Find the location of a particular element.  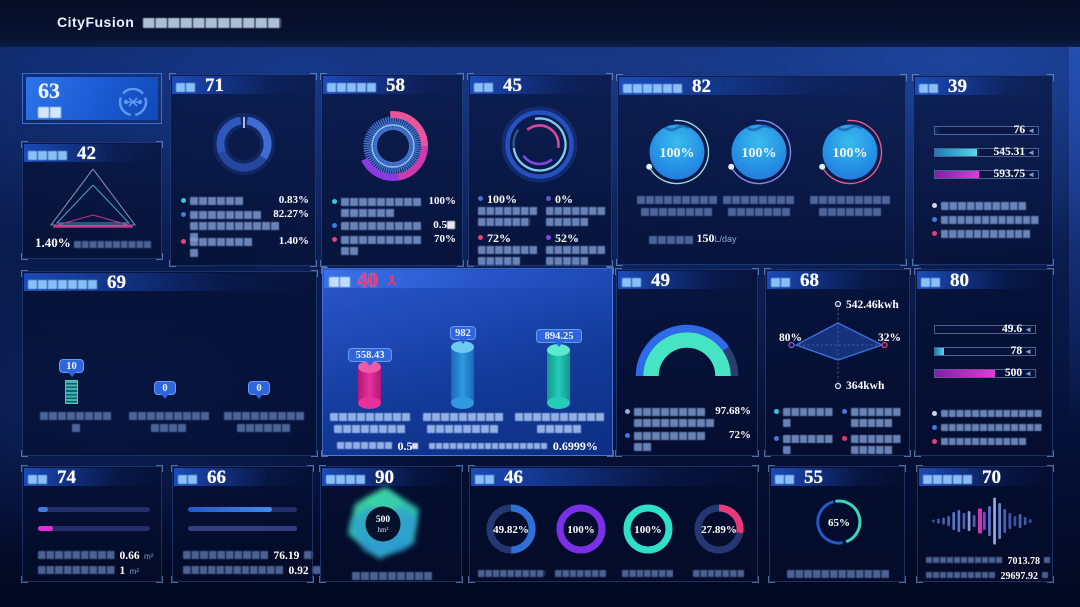

svg-text: 49.82% is located at coordinates (511, 530).